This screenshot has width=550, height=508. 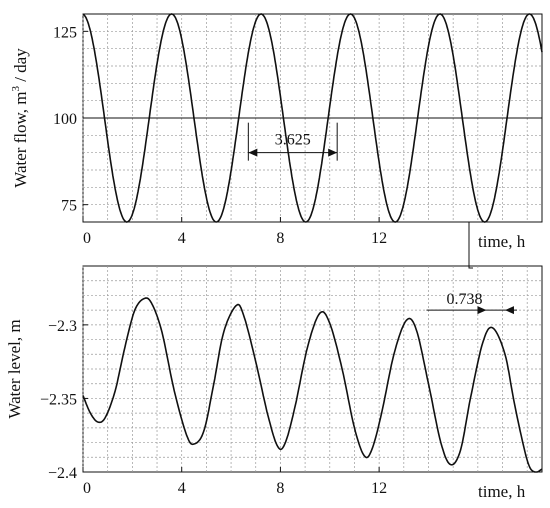 What do you see at coordinates (280, 238) in the screenshot?
I see `water-flow-x-tick-label: 8` at bounding box center [280, 238].